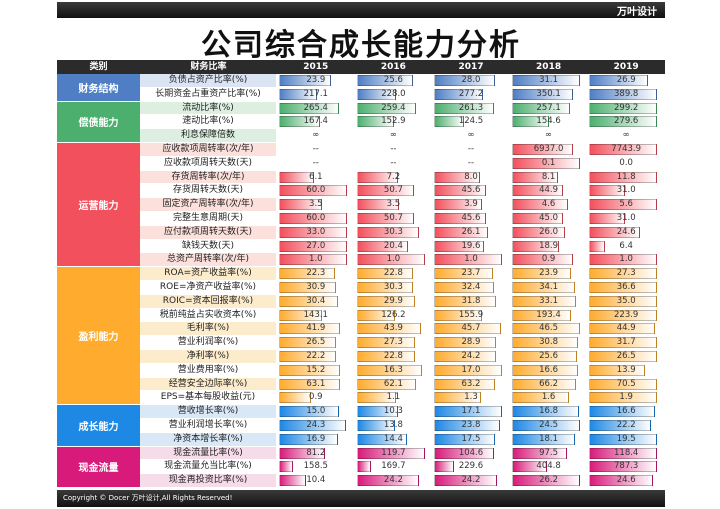 The height and width of the screenshot is (509, 720). I want to click on value-text: 1.0, so click(316, 259).